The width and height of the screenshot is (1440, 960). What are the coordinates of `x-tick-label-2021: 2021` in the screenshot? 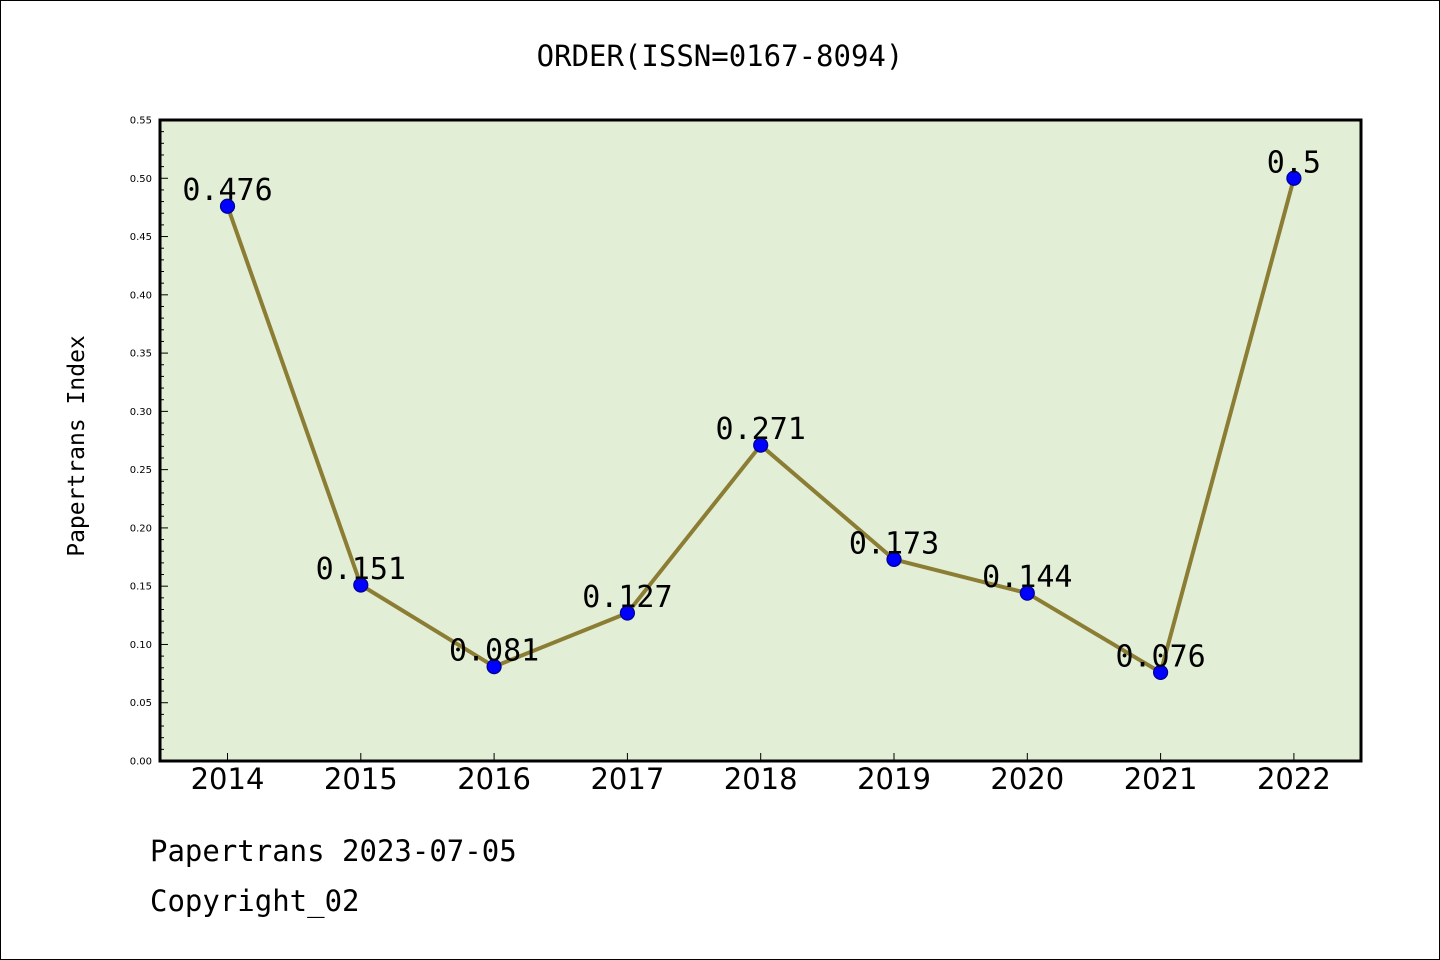 It's located at (1161, 779).